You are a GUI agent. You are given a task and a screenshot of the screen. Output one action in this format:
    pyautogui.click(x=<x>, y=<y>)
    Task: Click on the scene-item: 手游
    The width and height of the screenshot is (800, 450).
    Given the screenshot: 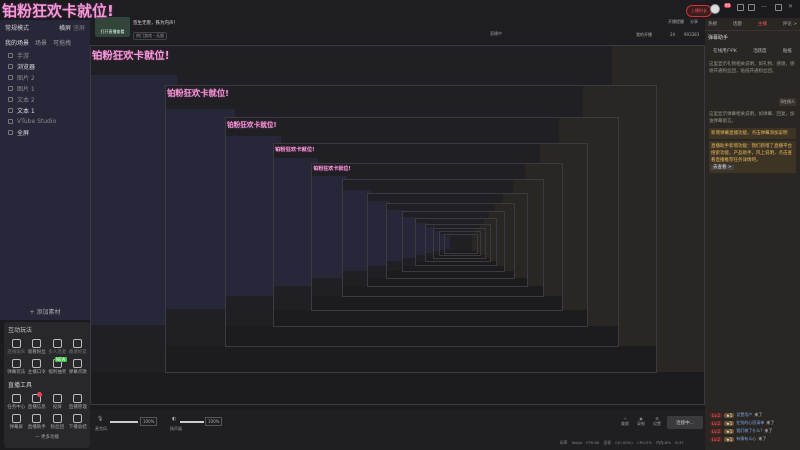 What is the action you would take?
    pyautogui.click(x=45, y=55)
    